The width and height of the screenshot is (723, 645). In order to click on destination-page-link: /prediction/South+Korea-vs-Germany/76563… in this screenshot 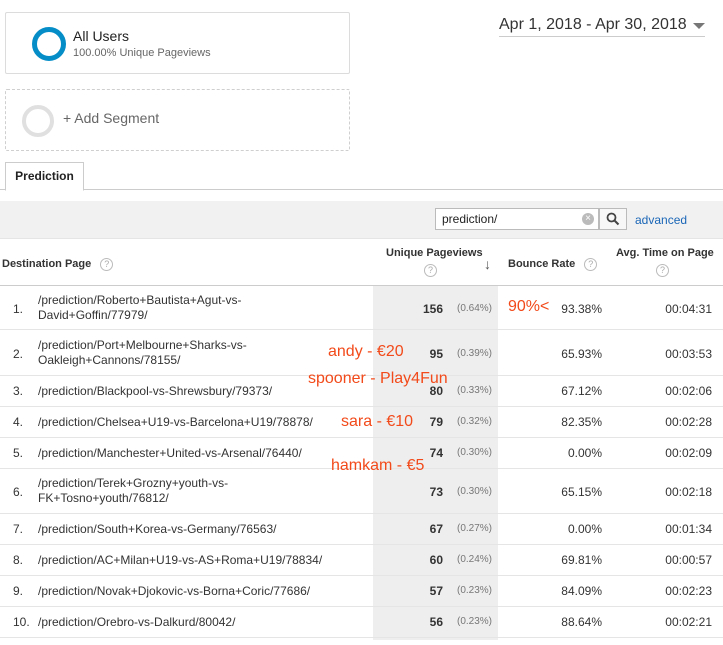, I will do `click(157, 529)`.